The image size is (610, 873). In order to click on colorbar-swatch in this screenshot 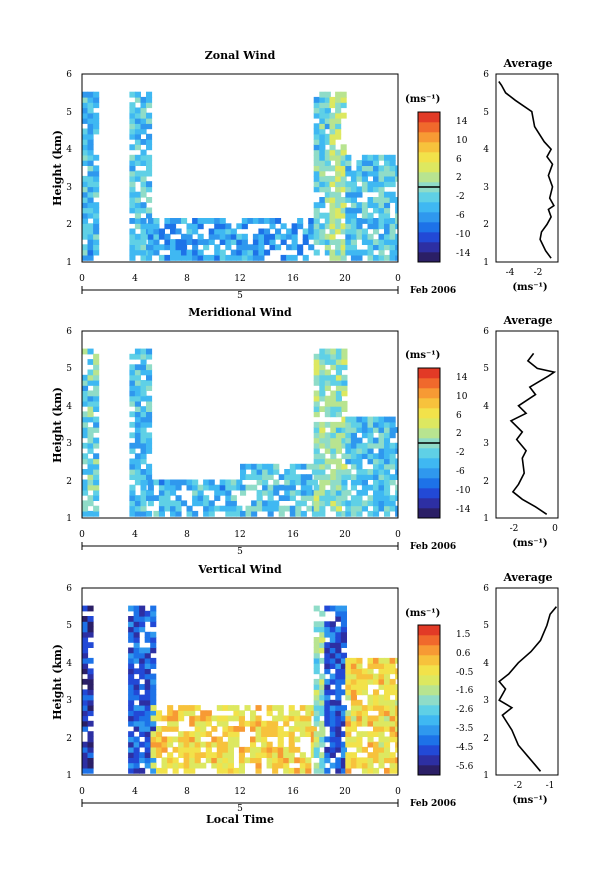, I will do `click(429, 433)`.